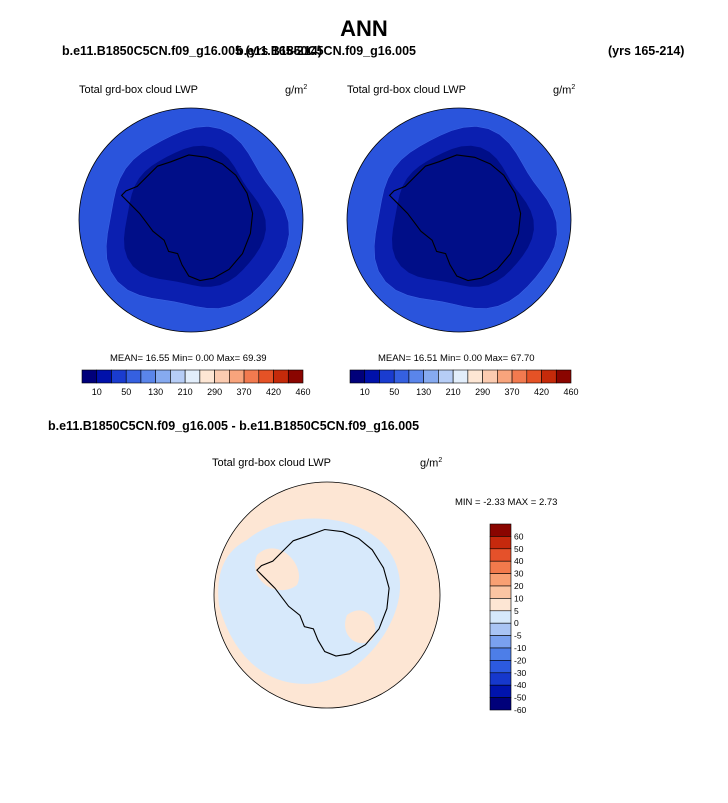  I want to click on colorbar-tick-label: -30, so click(520, 673).